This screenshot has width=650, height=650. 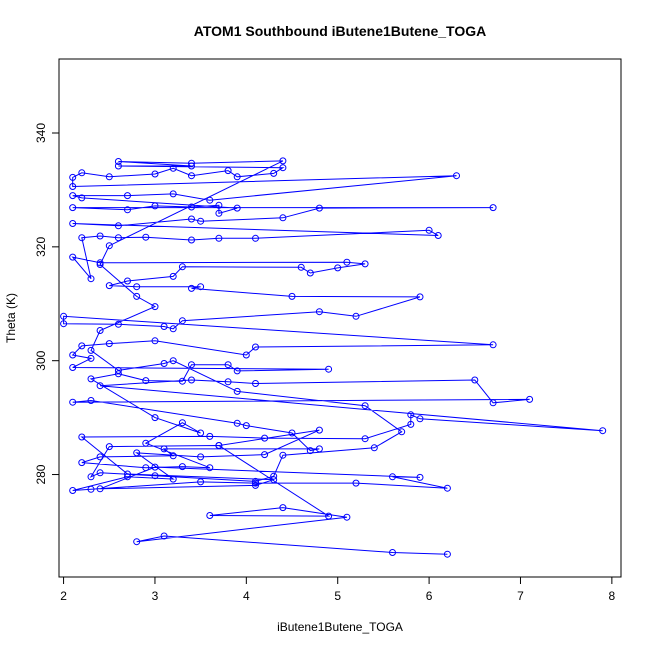 I want to click on x-tick-label: 8, so click(x=612, y=596).